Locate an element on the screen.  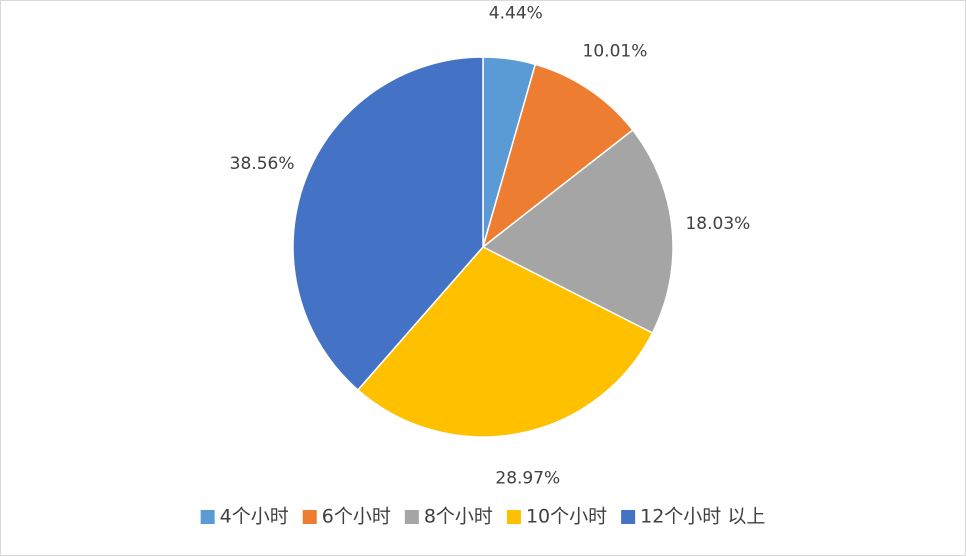
legend: 4个小时 6个小时 8个小时 10个小时 12个小时 以上 is located at coordinates (482, 517).